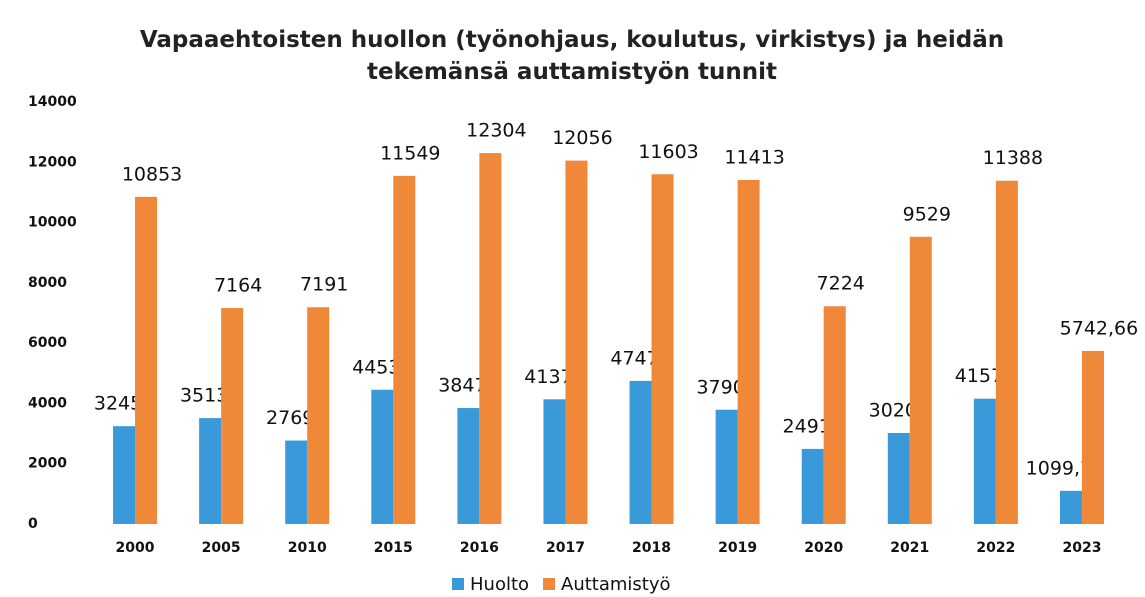 This screenshot has width=1145, height=597. What do you see at coordinates (52, 102) in the screenshot?
I see `y-tick-label: 14000` at bounding box center [52, 102].